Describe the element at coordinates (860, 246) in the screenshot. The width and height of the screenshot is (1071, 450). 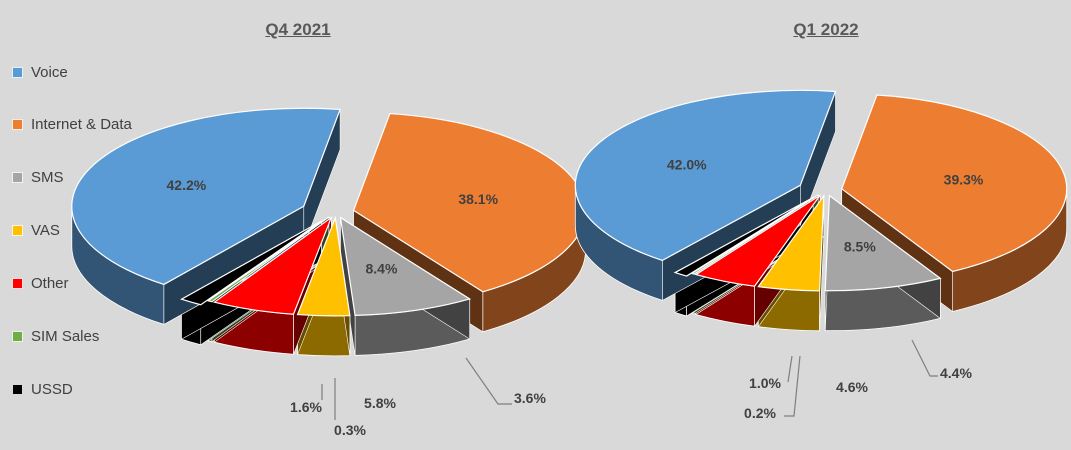
I see `data-label-sms: 8.5%` at that location.